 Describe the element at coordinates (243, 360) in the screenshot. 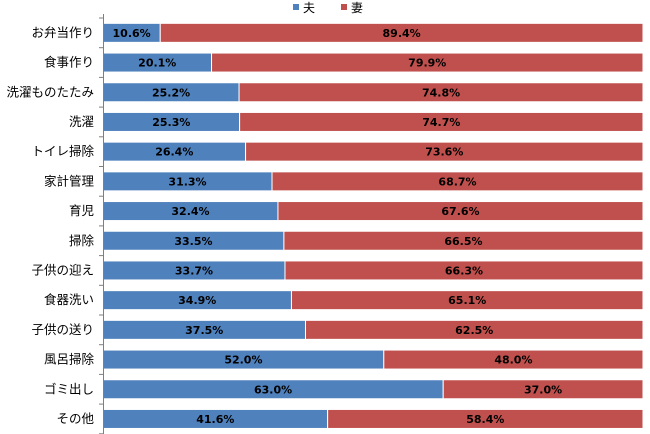

I see `value-label: 52.0%` at that location.